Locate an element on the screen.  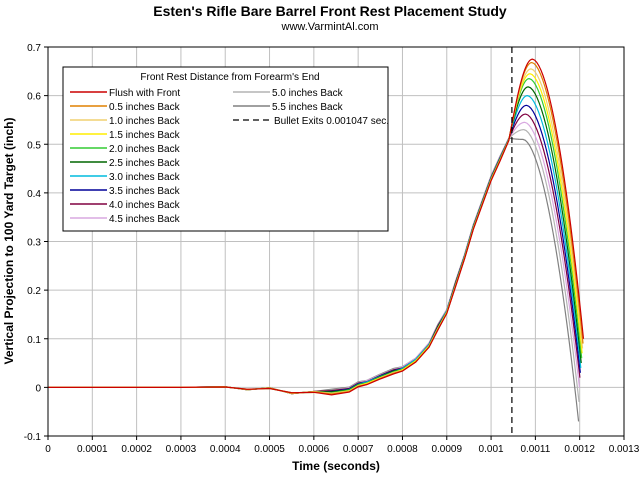
legend-label-7: 3.5 inches Back is located at coordinates (145, 191).